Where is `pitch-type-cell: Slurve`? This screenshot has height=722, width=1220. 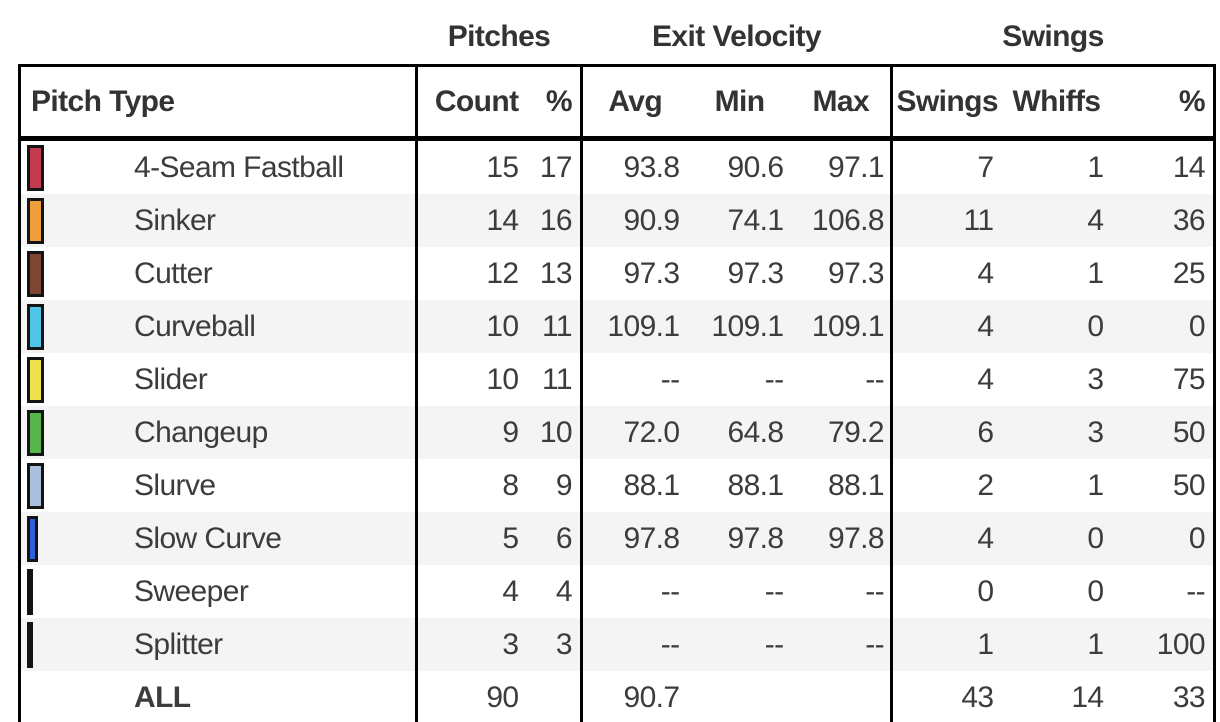 pitch-type-cell: Slurve is located at coordinates (217, 485).